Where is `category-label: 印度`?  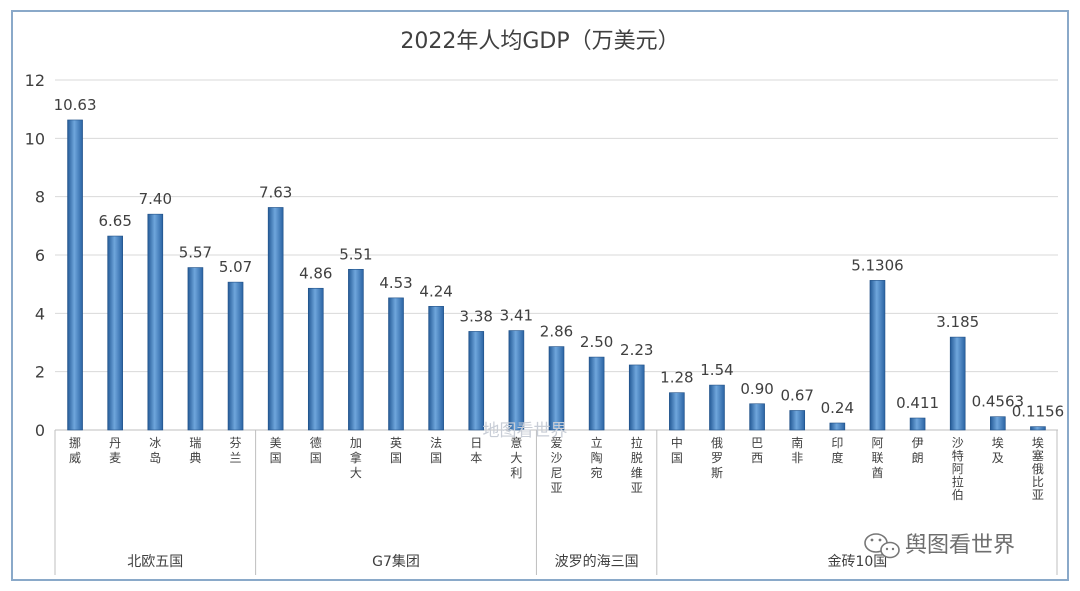 category-label: 印度 is located at coordinates (837, 450).